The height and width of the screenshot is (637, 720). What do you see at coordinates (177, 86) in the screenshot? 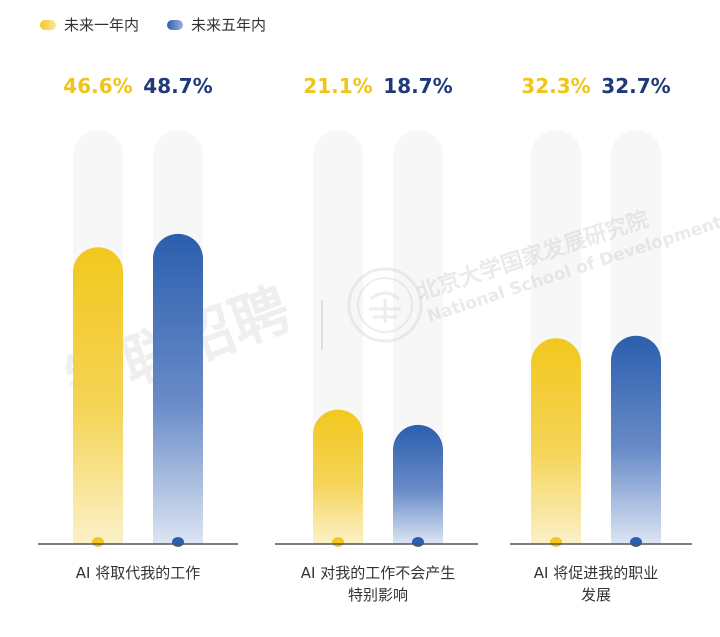
I see `data-label-1-2: 48.7%` at bounding box center [177, 86].